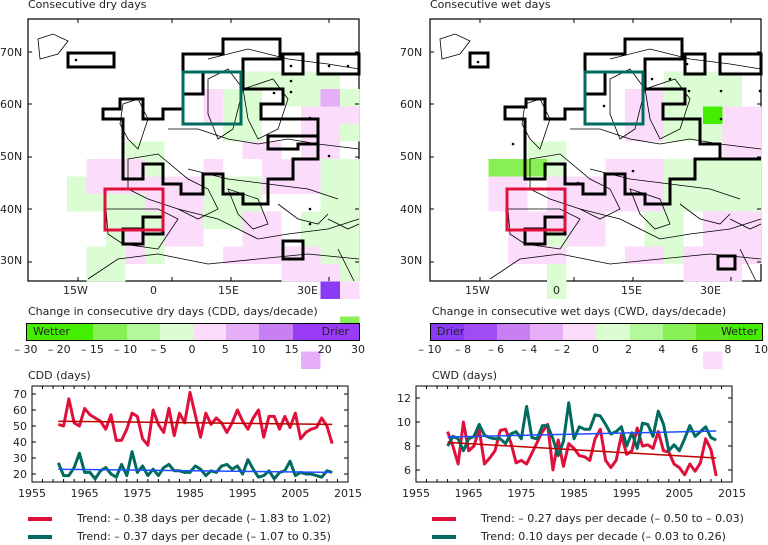 The image size is (768, 545). Describe the element at coordinates (404, 422) in the screenshot. I see `y-tick-label: 10` at that location.